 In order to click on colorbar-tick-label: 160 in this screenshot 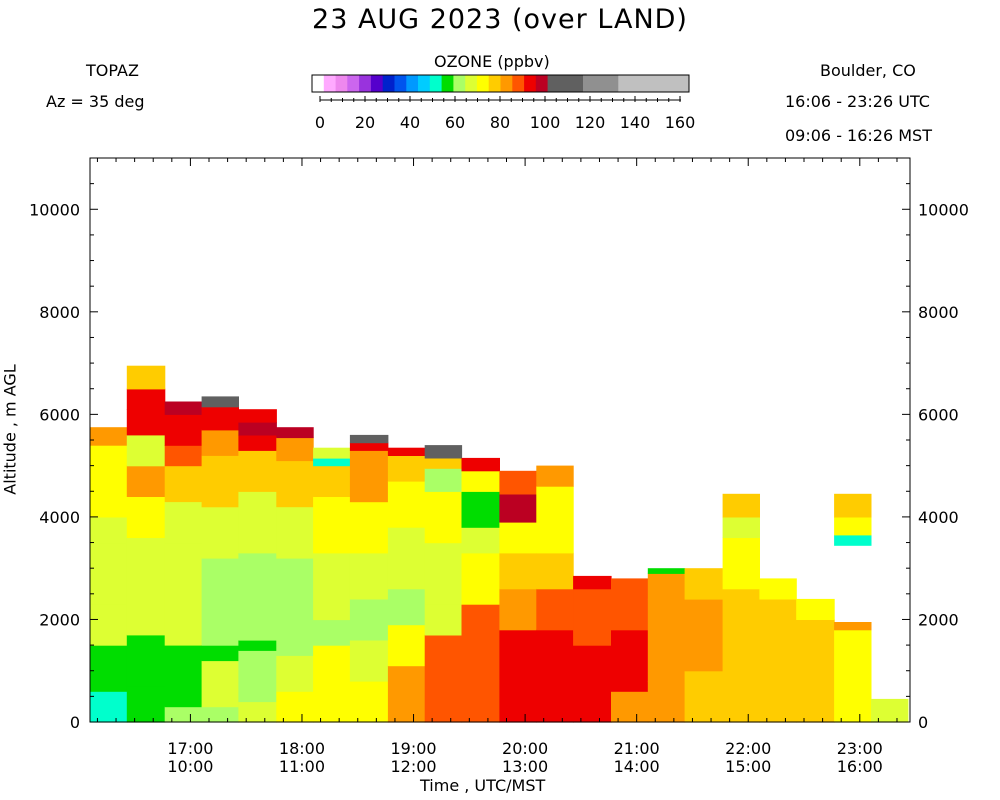, I will do `click(680, 122)`.